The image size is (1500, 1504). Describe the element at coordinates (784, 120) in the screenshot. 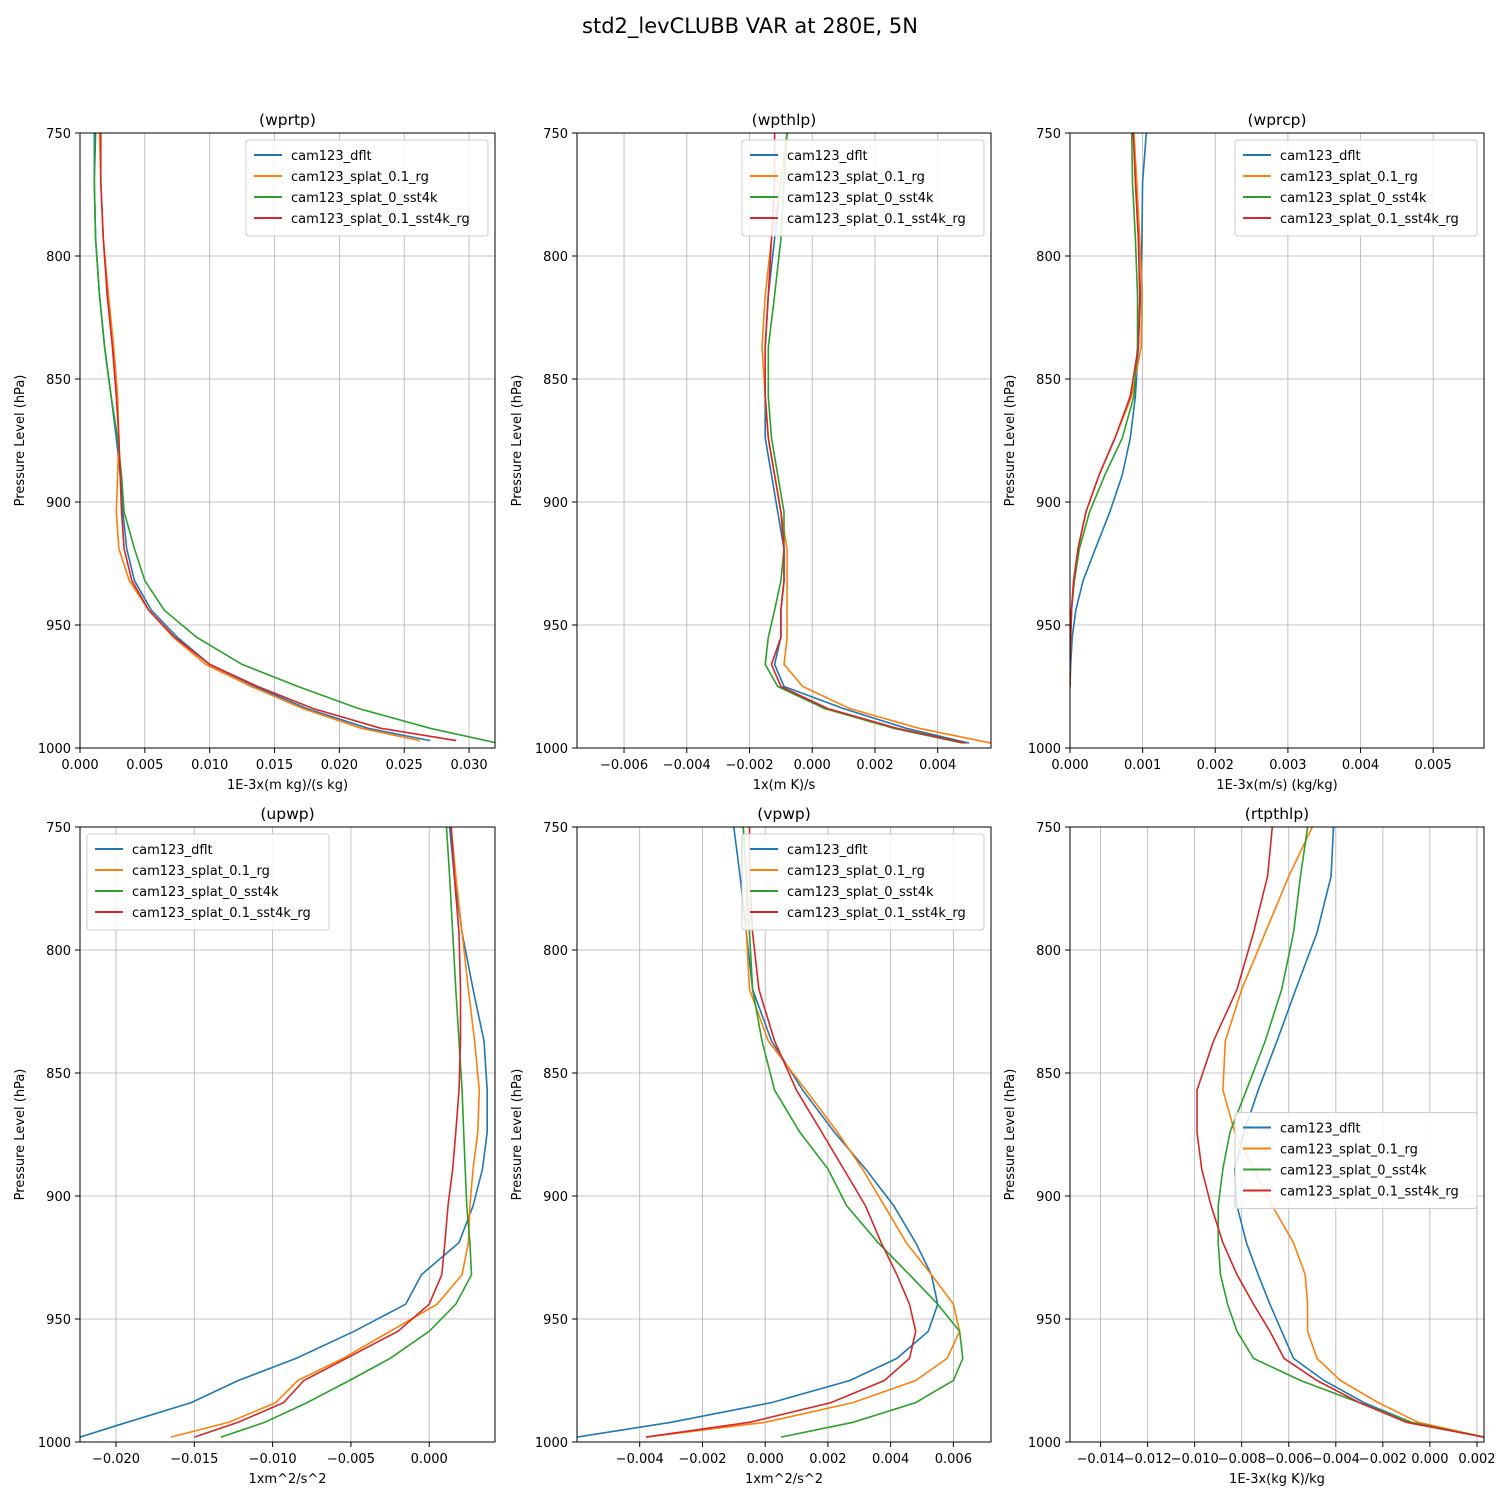

I see `subplot-title: (wpthlp)` at that location.